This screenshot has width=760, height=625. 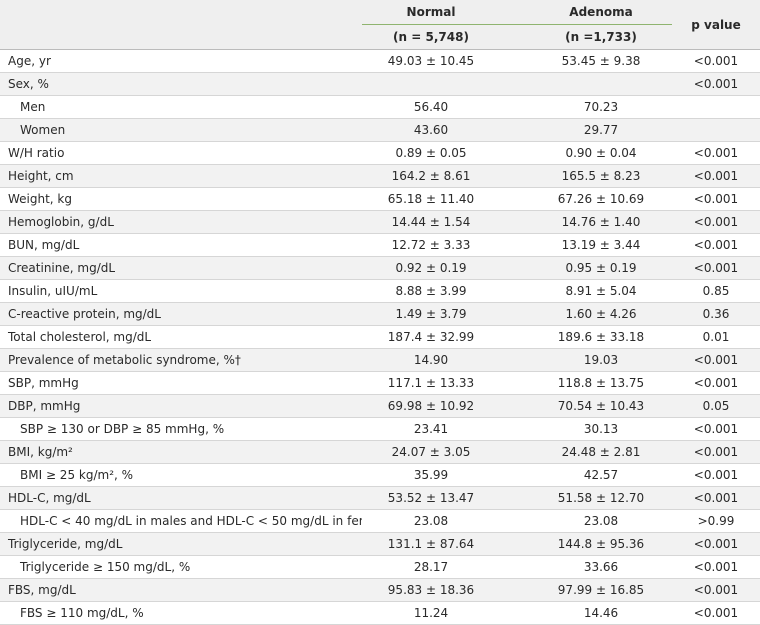 What do you see at coordinates (431, 383) in the screenshot?
I see `normal-value: 117.1 ± 13.33` at bounding box center [431, 383].